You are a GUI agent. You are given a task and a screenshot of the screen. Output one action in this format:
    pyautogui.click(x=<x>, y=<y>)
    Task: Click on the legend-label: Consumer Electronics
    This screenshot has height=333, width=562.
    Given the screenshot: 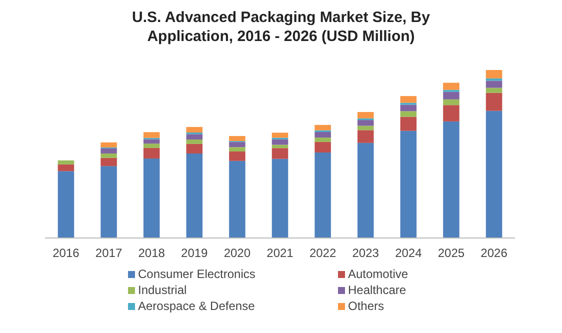 What is the action you would take?
    pyautogui.click(x=197, y=274)
    